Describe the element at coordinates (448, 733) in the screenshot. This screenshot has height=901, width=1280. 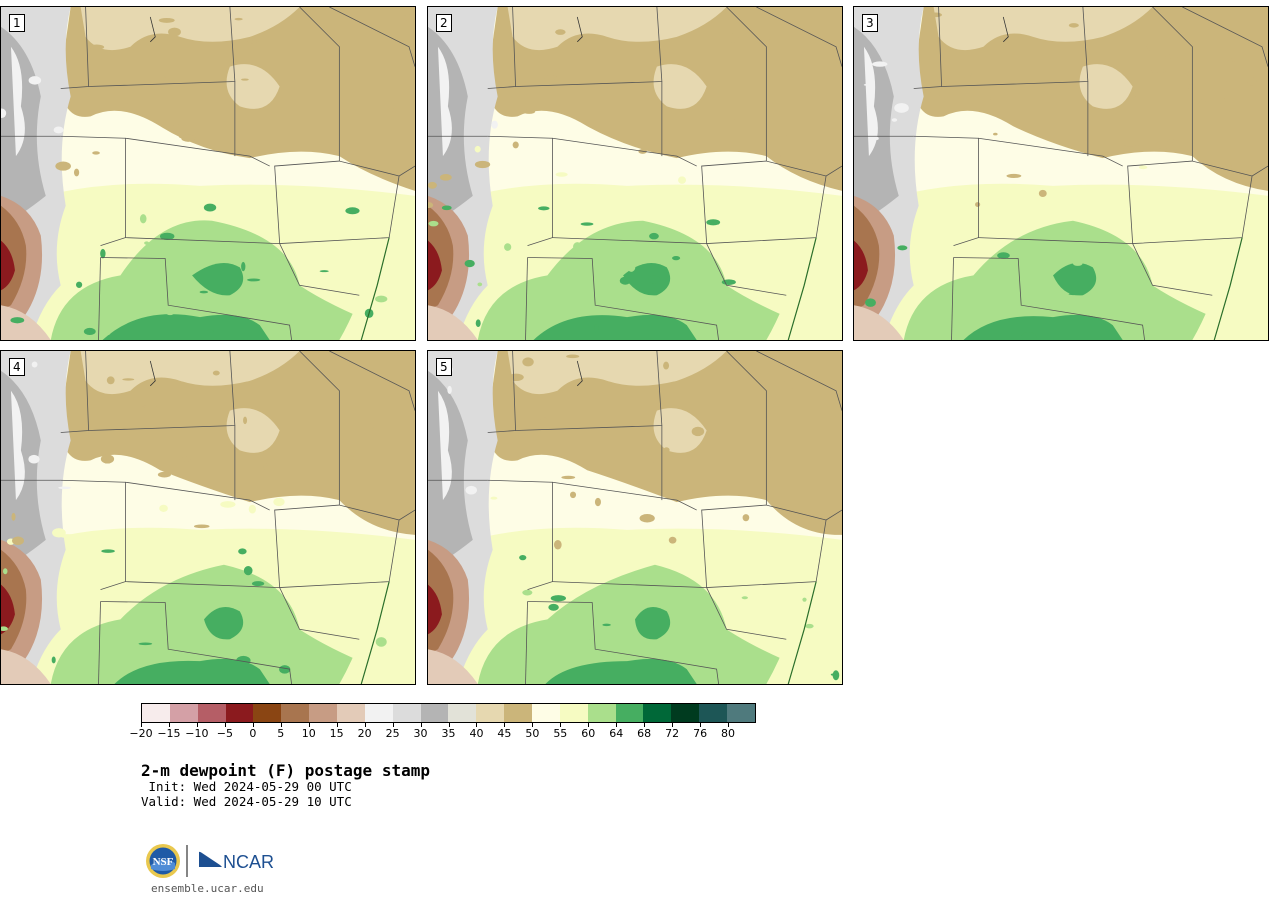
I see `colorbar-tick-label: 35` at that location.